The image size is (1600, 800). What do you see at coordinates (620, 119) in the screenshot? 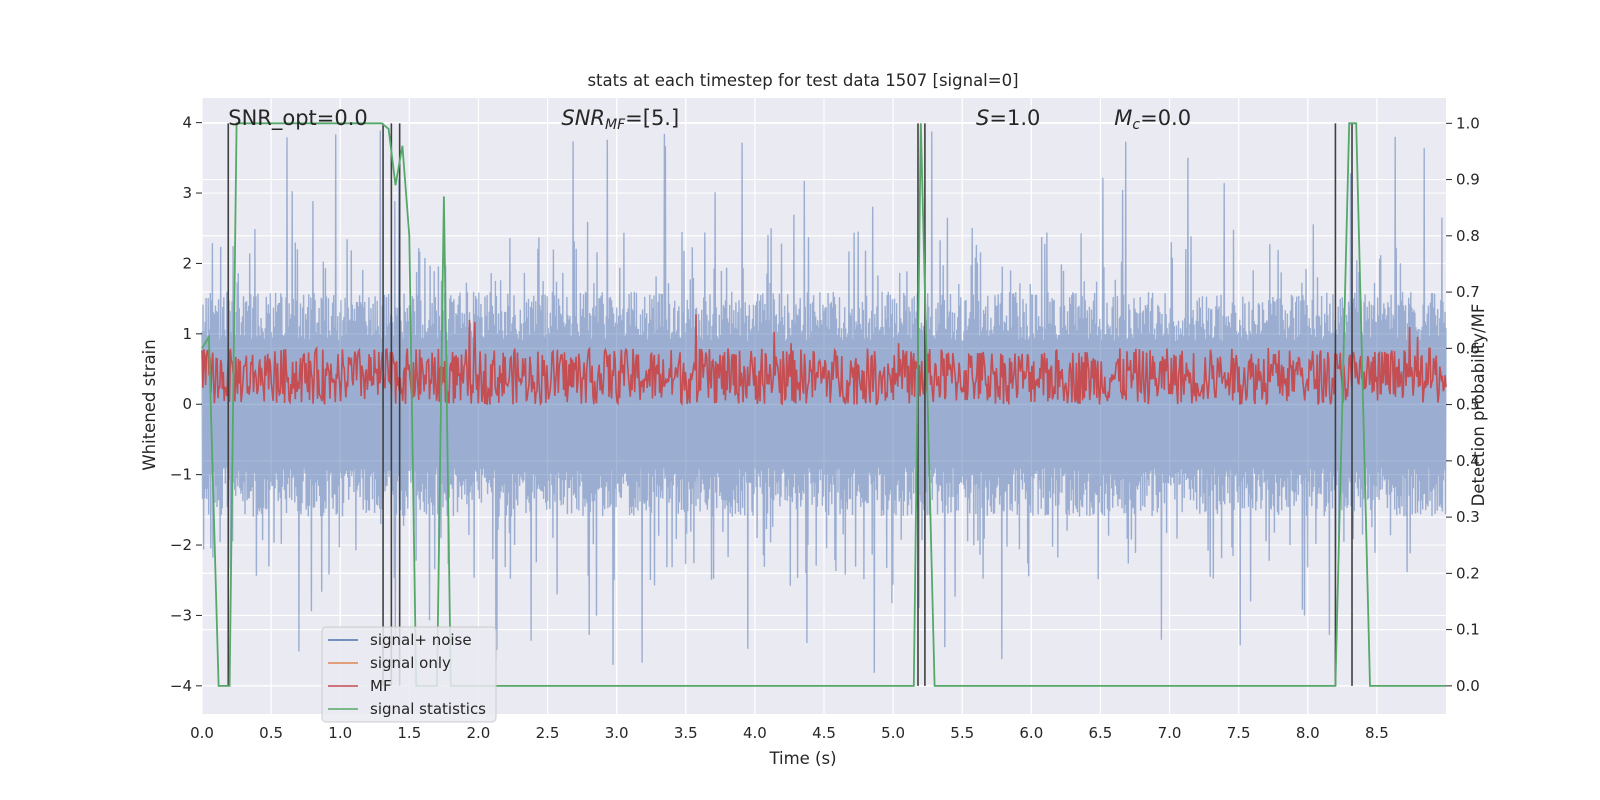
I see `annotation: SNRMF=[5.]` at bounding box center [620, 119].